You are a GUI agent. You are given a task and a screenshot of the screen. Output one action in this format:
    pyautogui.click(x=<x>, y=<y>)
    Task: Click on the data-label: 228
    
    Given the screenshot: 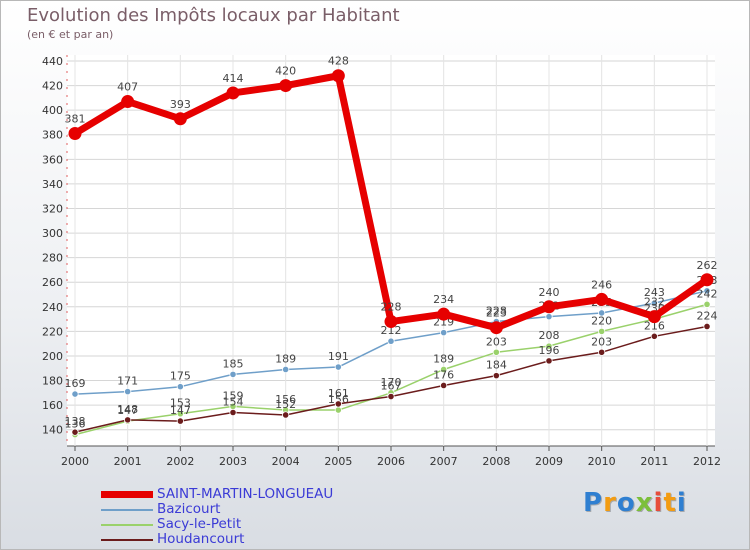 What is the action you would take?
    pyautogui.click(x=496, y=311)
    